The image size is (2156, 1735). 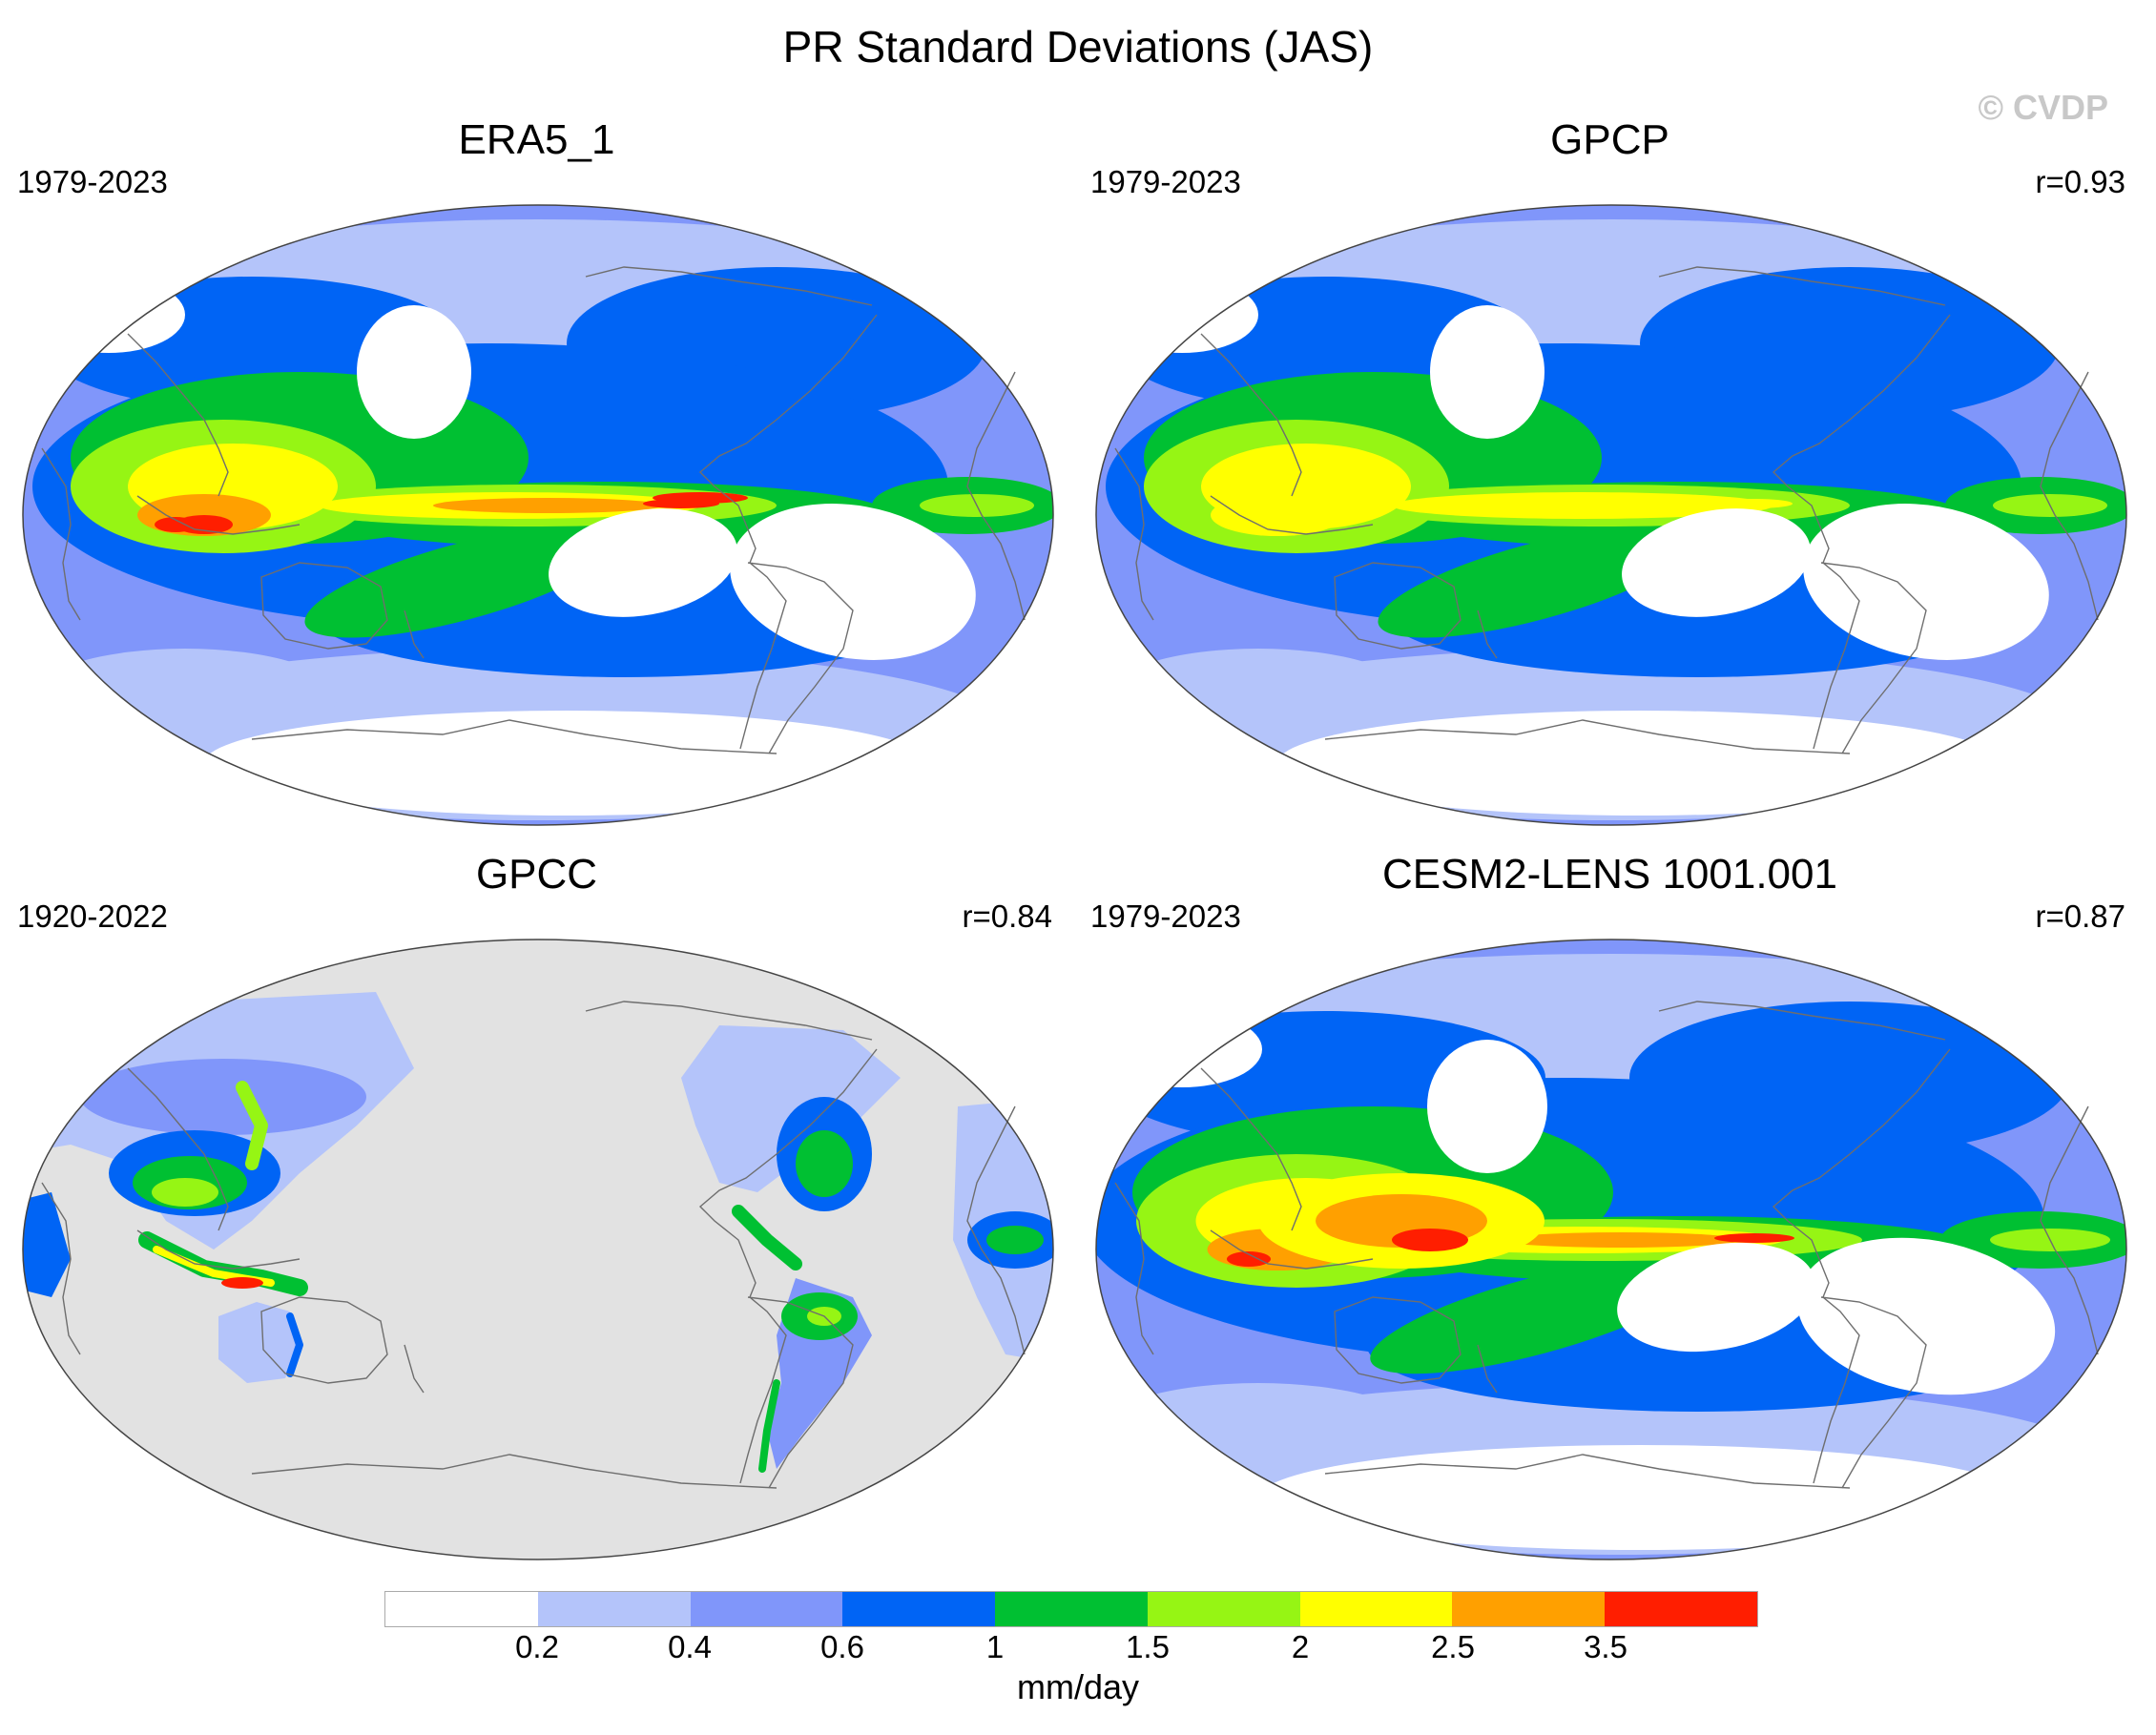 What do you see at coordinates (1148, 1646) in the screenshot?
I see `colorbar-tick-label: 1.5` at bounding box center [1148, 1646].